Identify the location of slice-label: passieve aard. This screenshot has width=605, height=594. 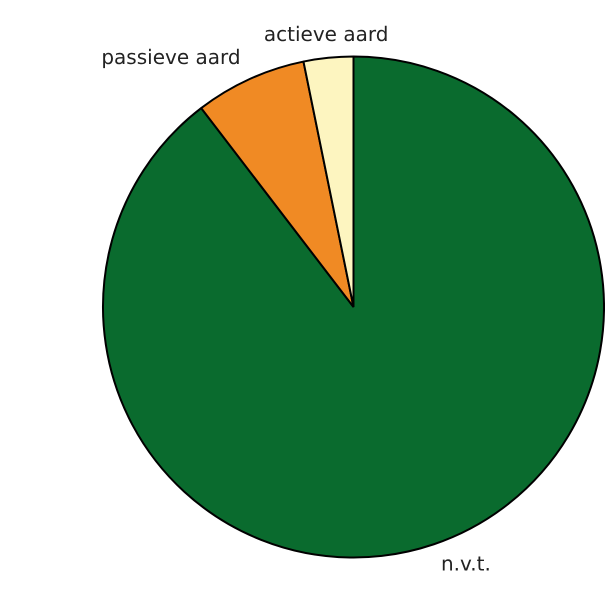
(171, 57).